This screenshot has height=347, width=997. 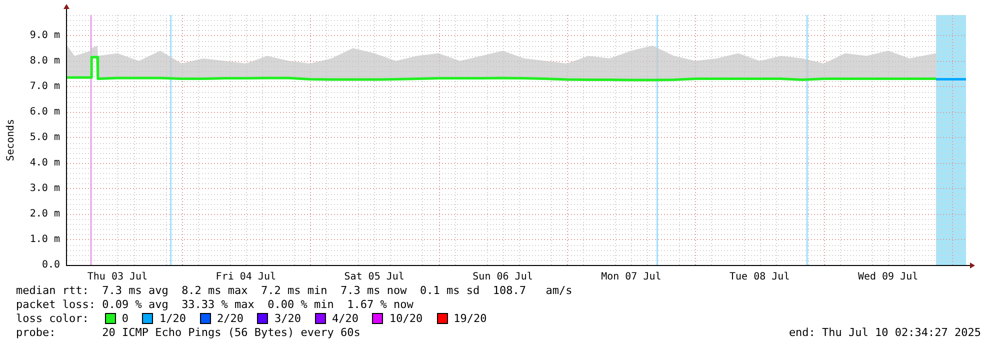 I want to click on y-axis-title: Seconds, so click(x=11, y=140).